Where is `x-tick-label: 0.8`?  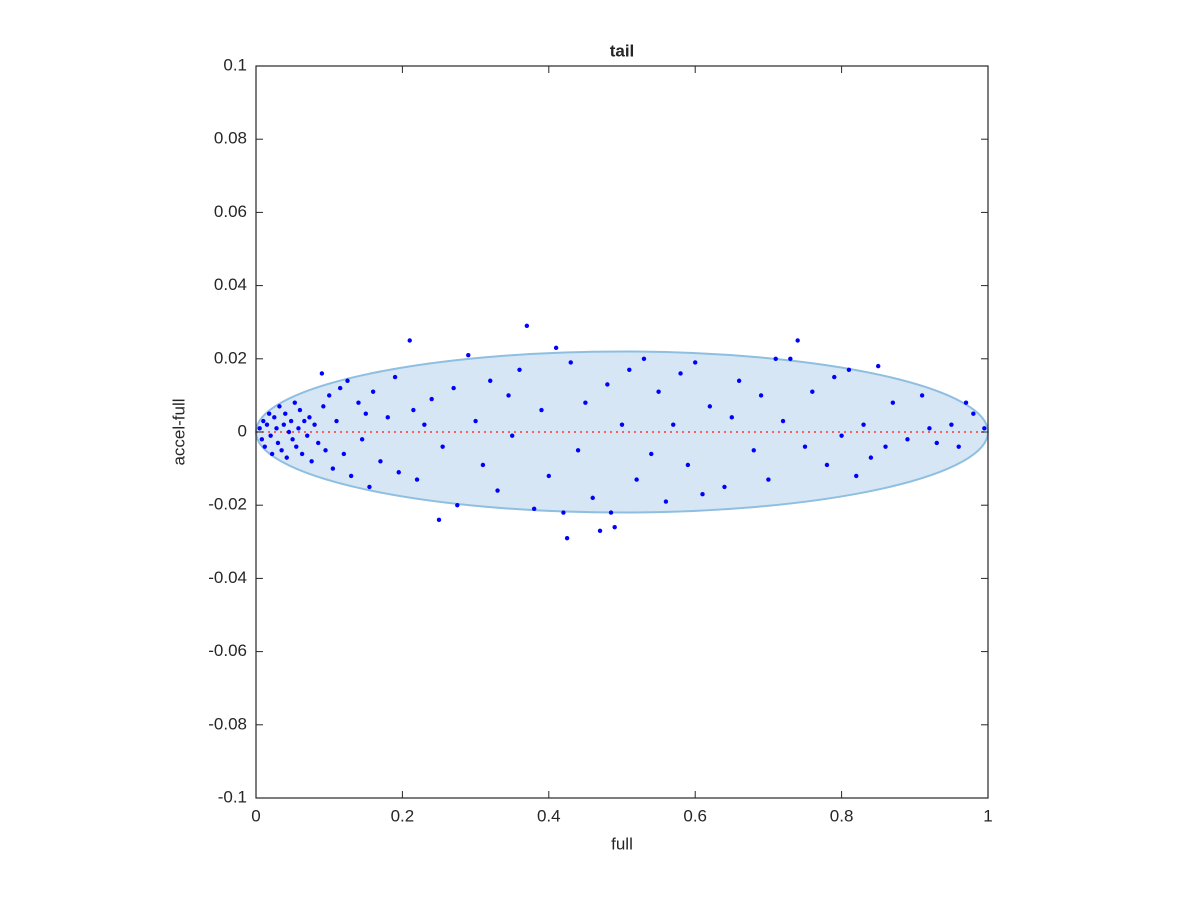 x-tick-label: 0.8 is located at coordinates (842, 815).